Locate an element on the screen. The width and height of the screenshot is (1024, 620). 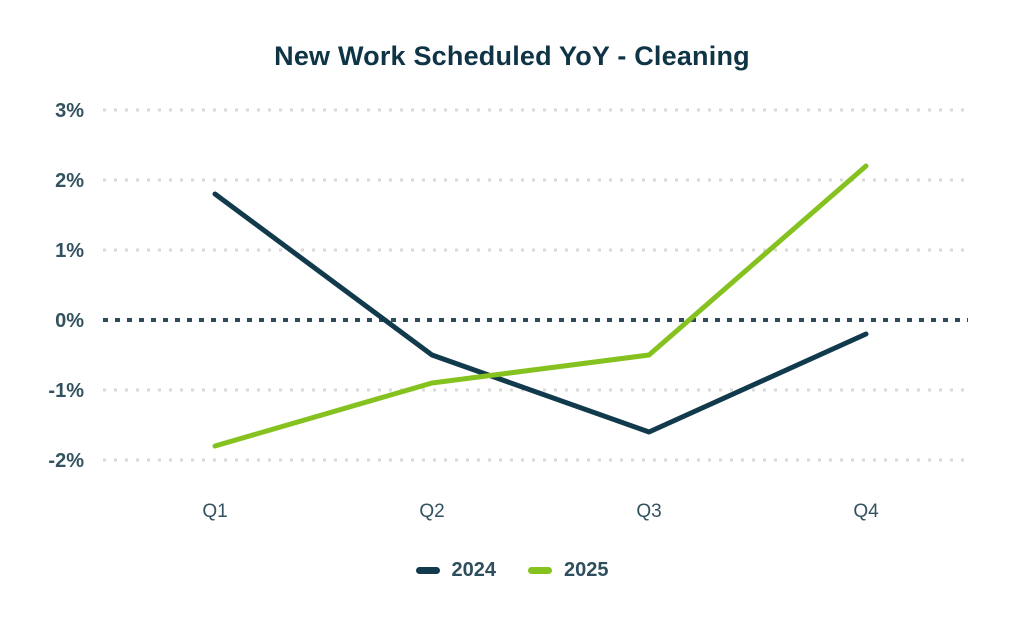
chart-legend: 2024 2025 is located at coordinates (512, 570).